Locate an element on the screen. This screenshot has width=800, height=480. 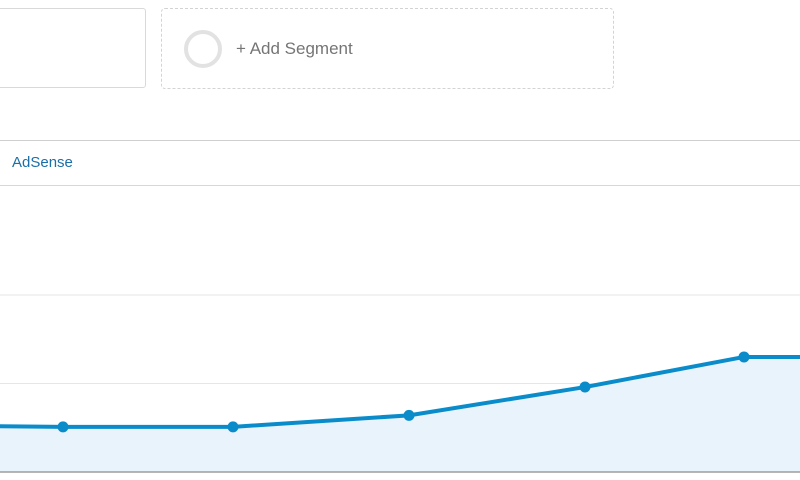
tab-adsense: AdSense is located at coordinates (42, 162).